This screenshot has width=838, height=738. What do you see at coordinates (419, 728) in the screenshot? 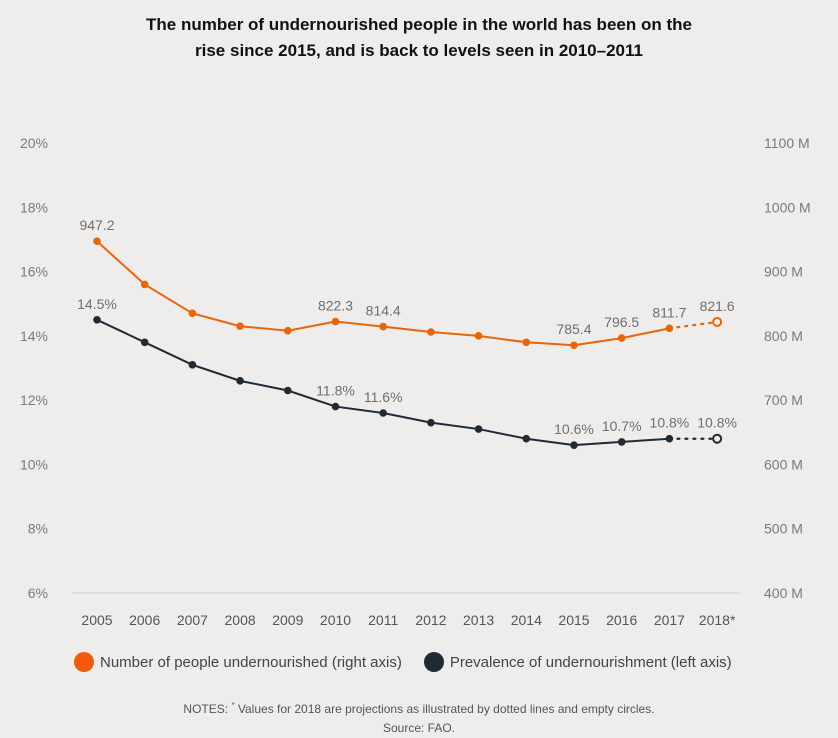
I see `notes-source: Source: FAO.` at bounding box center [419, 728].